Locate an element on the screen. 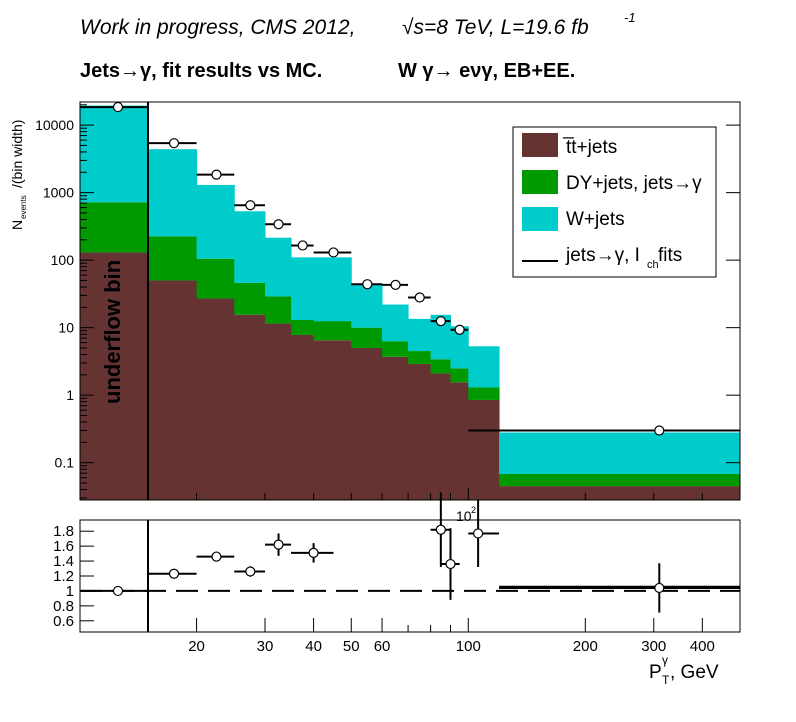 Image resolution: width=796 pixels, height=722 pixels. ratio-y-tick-label: 1.8 is located at coordinates (63, 531).